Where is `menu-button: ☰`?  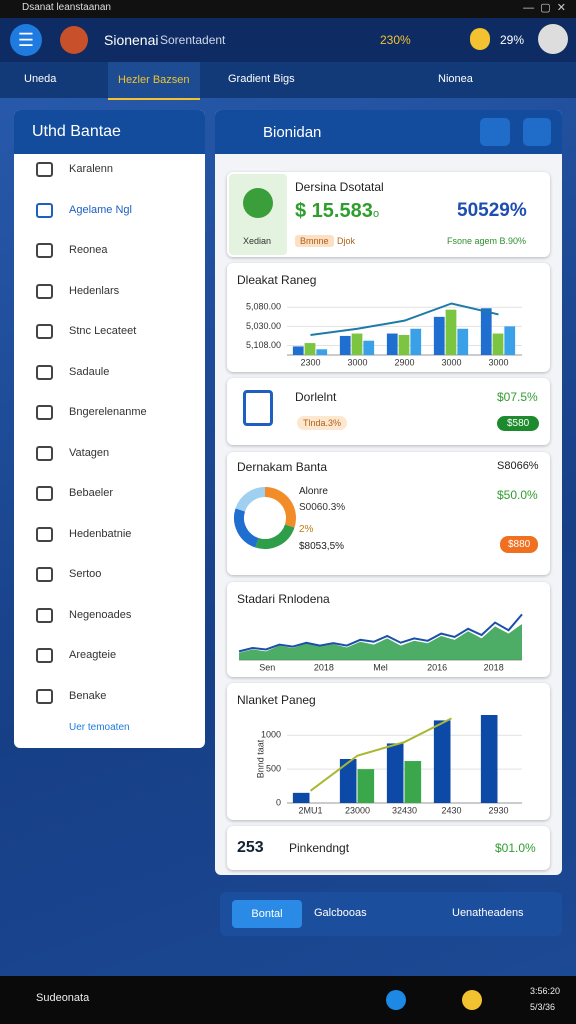 menu-button: ☰ is located at coordinates (26, 40).